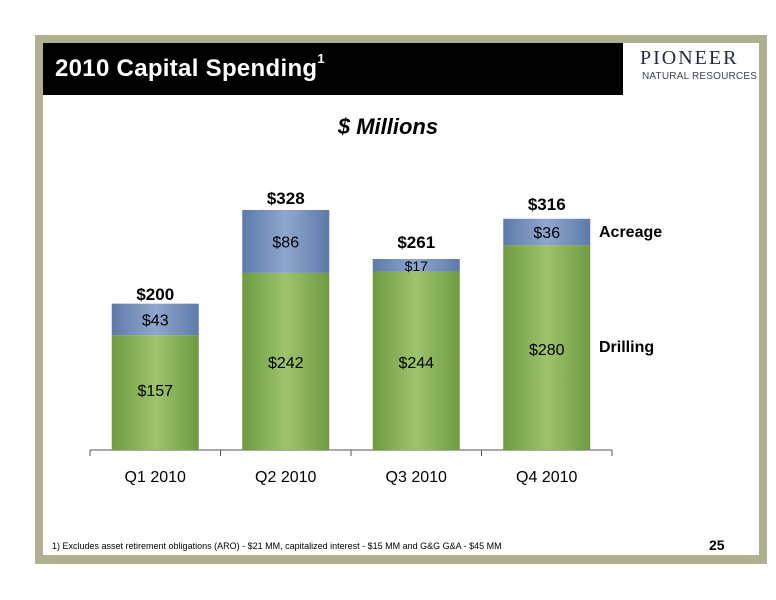 The image size is (776, 600). I want to click on page-number: 25, so click(717, 545).